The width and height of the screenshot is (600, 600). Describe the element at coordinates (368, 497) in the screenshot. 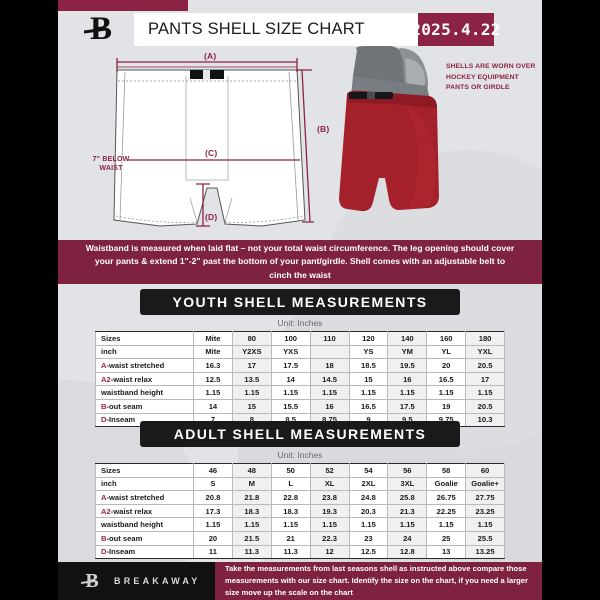

I see `table-cell: 24.8` at that location.